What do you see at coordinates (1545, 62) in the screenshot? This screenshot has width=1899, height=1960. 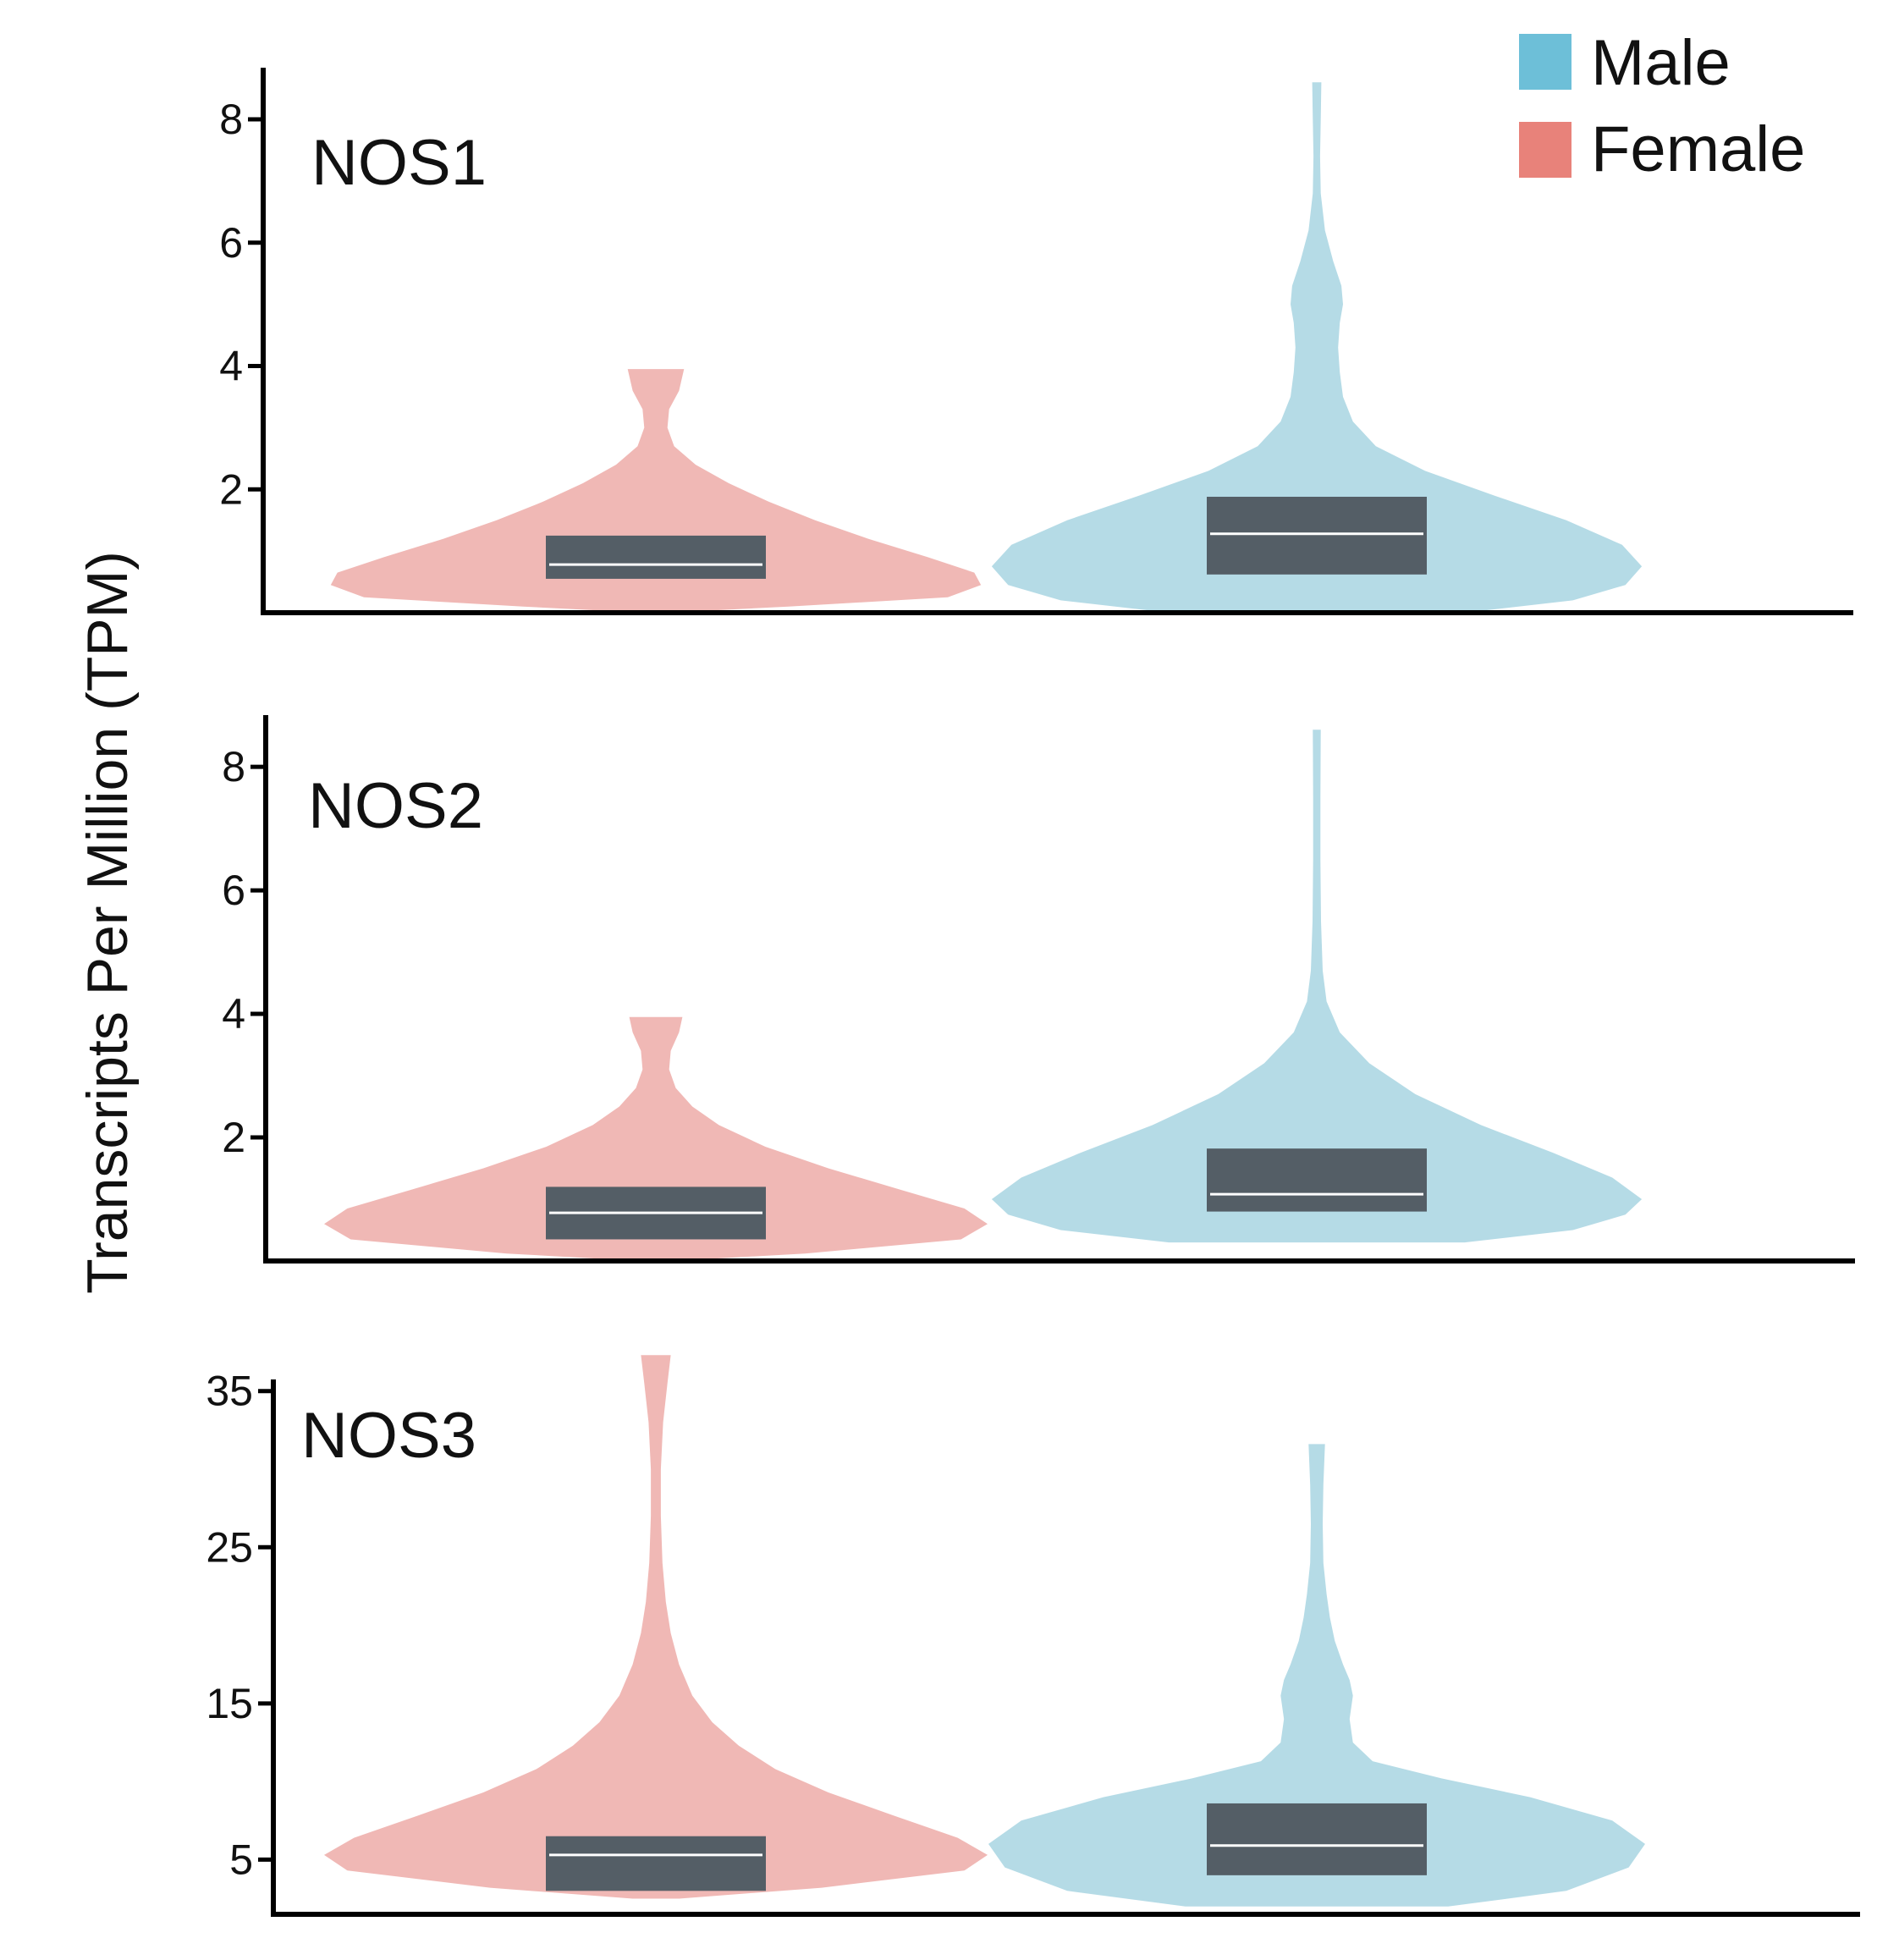 I see `legend-swatch-male` at bounding box center [1545, 62].